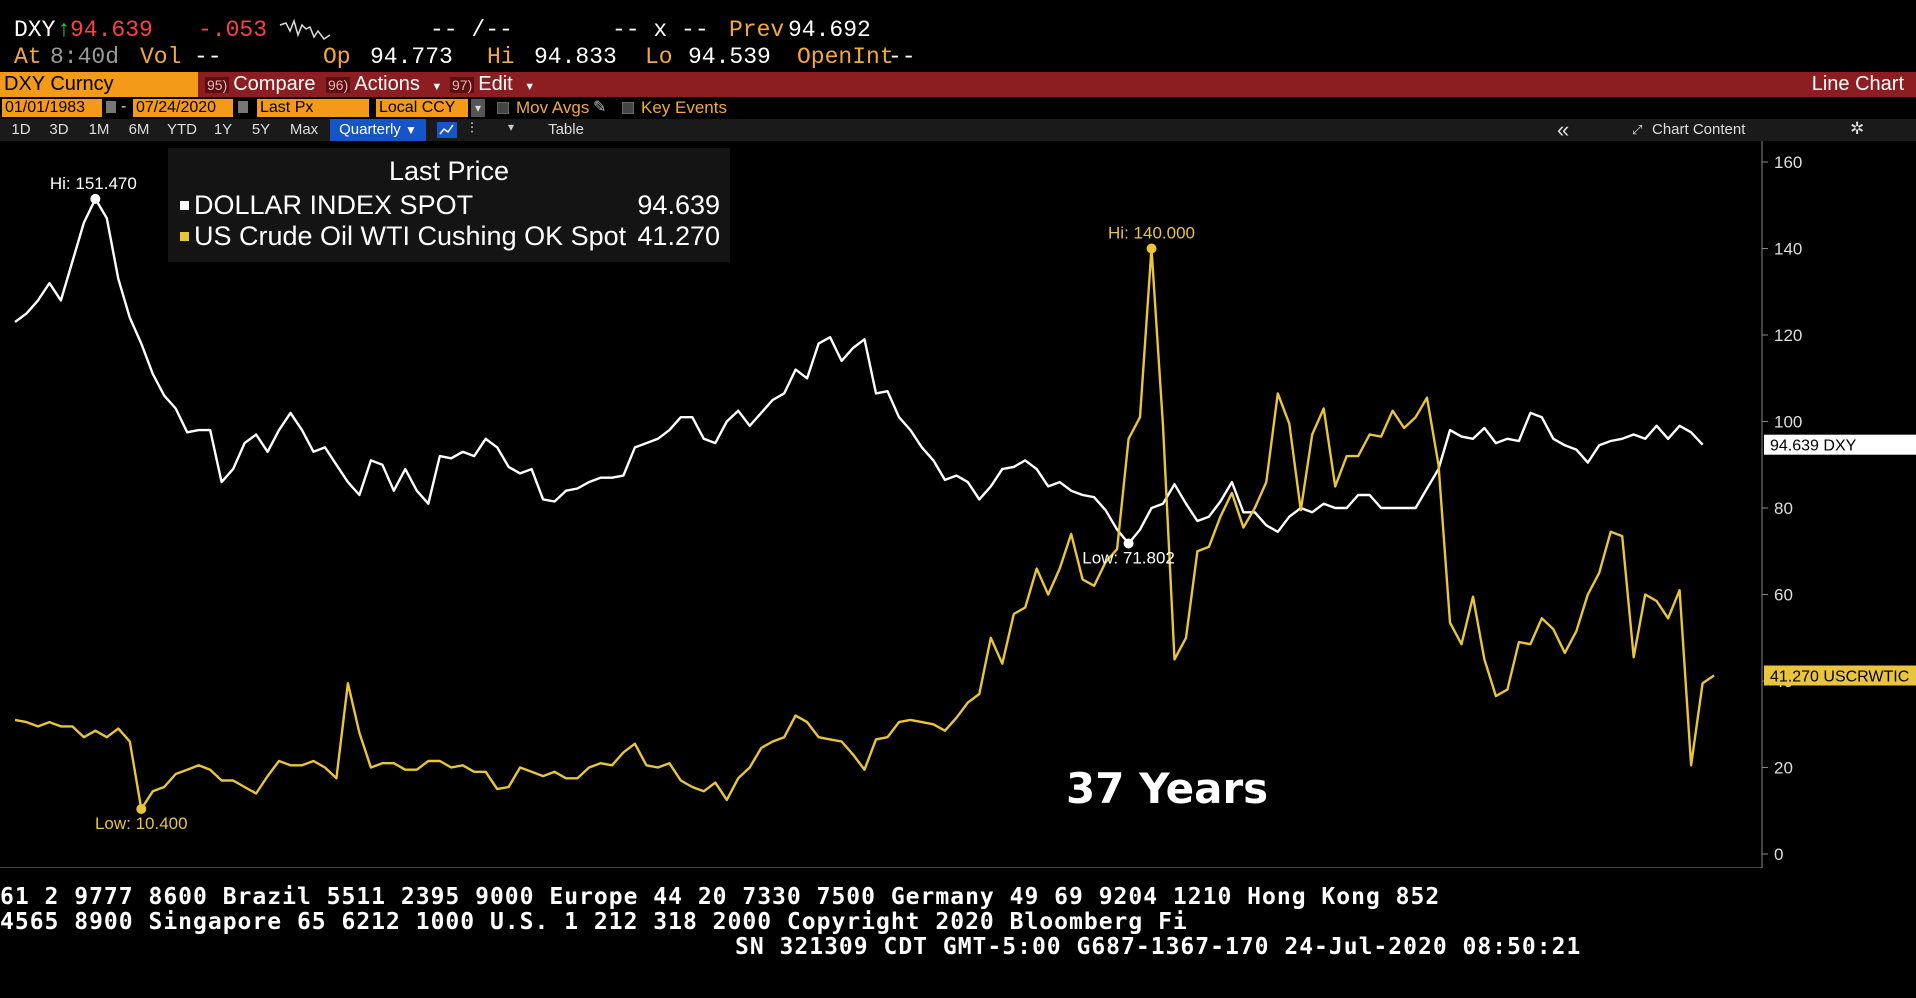 The height and width of the screenshot is (998, 1916). What do you see at coordinates (501, 57) in the screenshot?
I see `high-label: Hi` at bounding box center [501, 57].